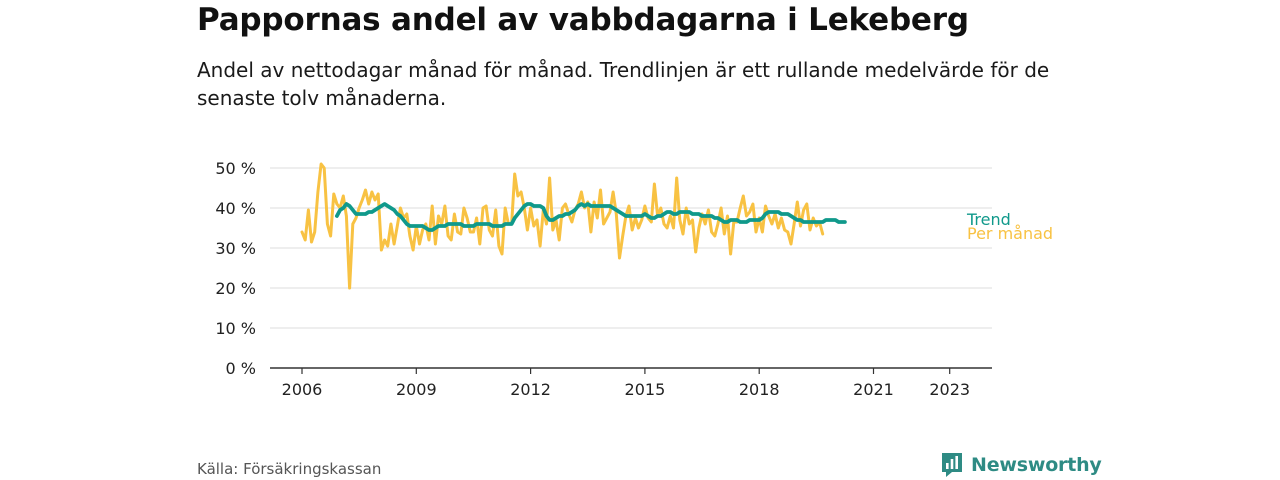  What do you see at coordinates (241, 368) in the screenshot?
I see `y-tick-label: 0 %` at bounding box center [241, 368].